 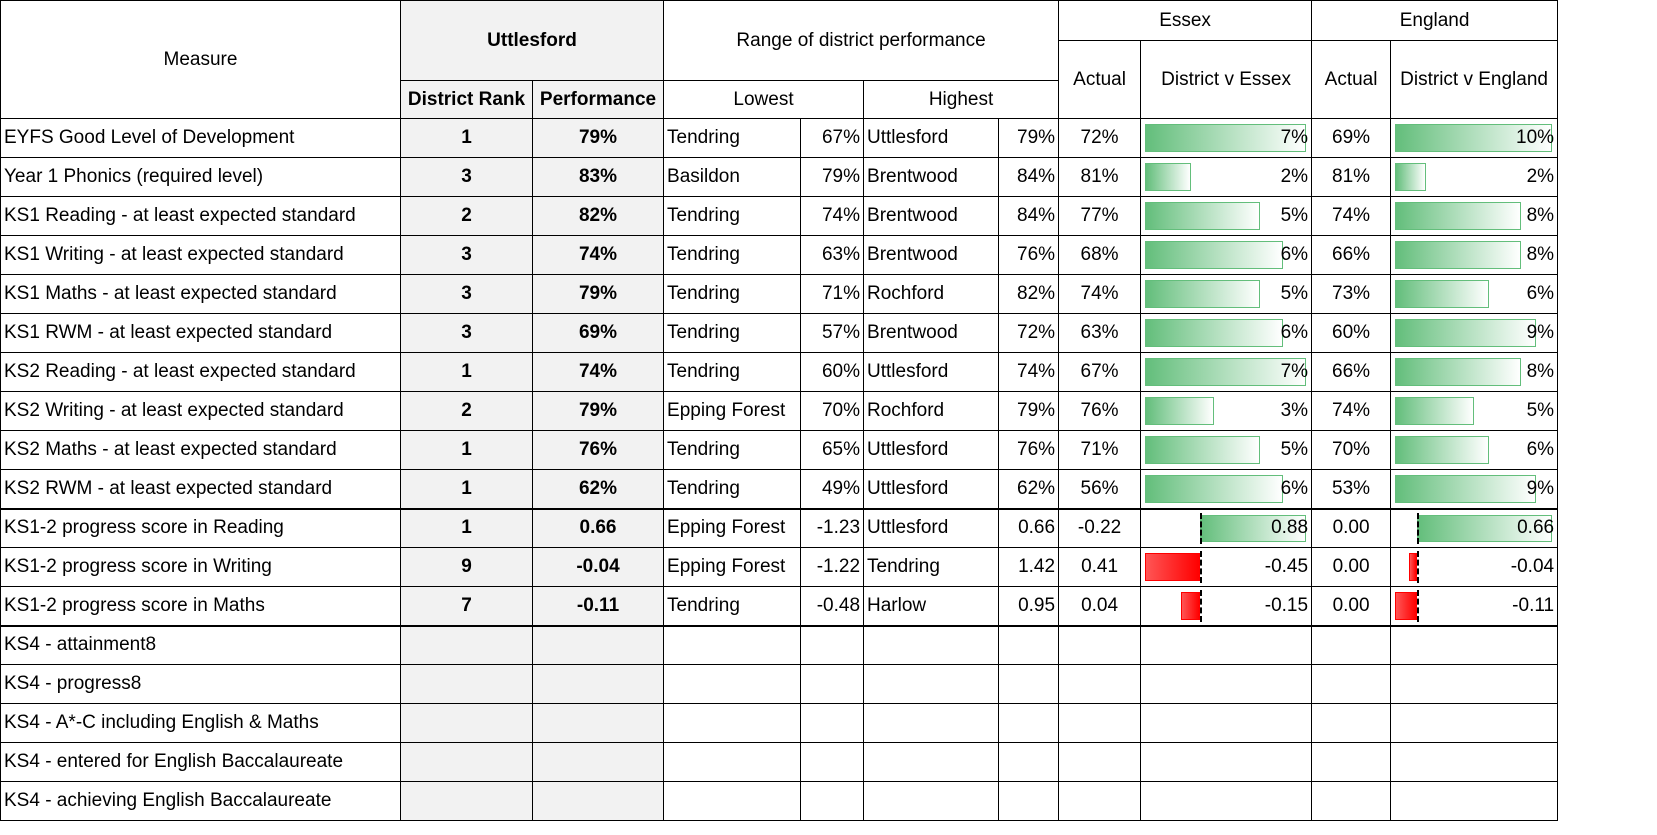 What do you see at coordinates (1029, 567) in the screenshot?
I see `cell: 1.42` at bounding box center [1029, 567].